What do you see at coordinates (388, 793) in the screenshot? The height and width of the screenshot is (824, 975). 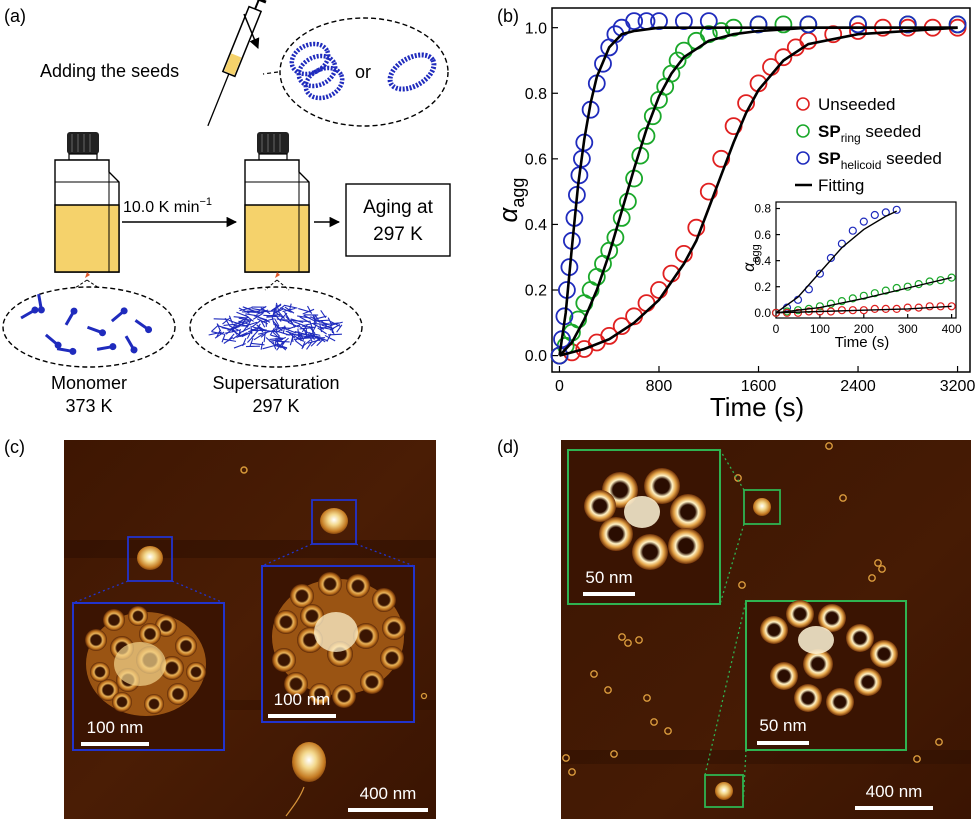 I see `scale-label-c-main: 400 nm` at bounding box center [388, 793].